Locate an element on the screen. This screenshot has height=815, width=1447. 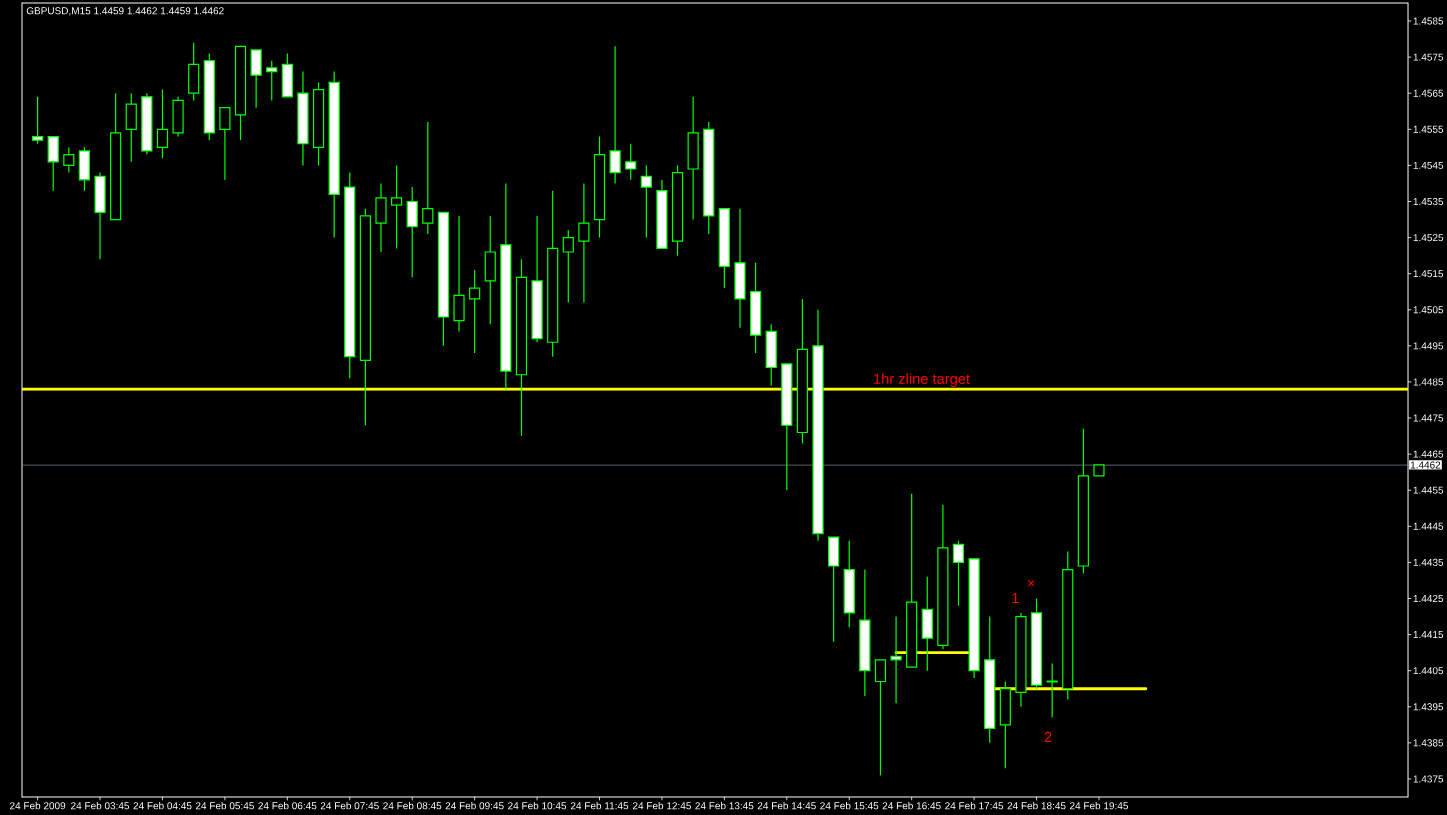
y-tick-label: 1.4505 is located at coordinates (1428, 310).